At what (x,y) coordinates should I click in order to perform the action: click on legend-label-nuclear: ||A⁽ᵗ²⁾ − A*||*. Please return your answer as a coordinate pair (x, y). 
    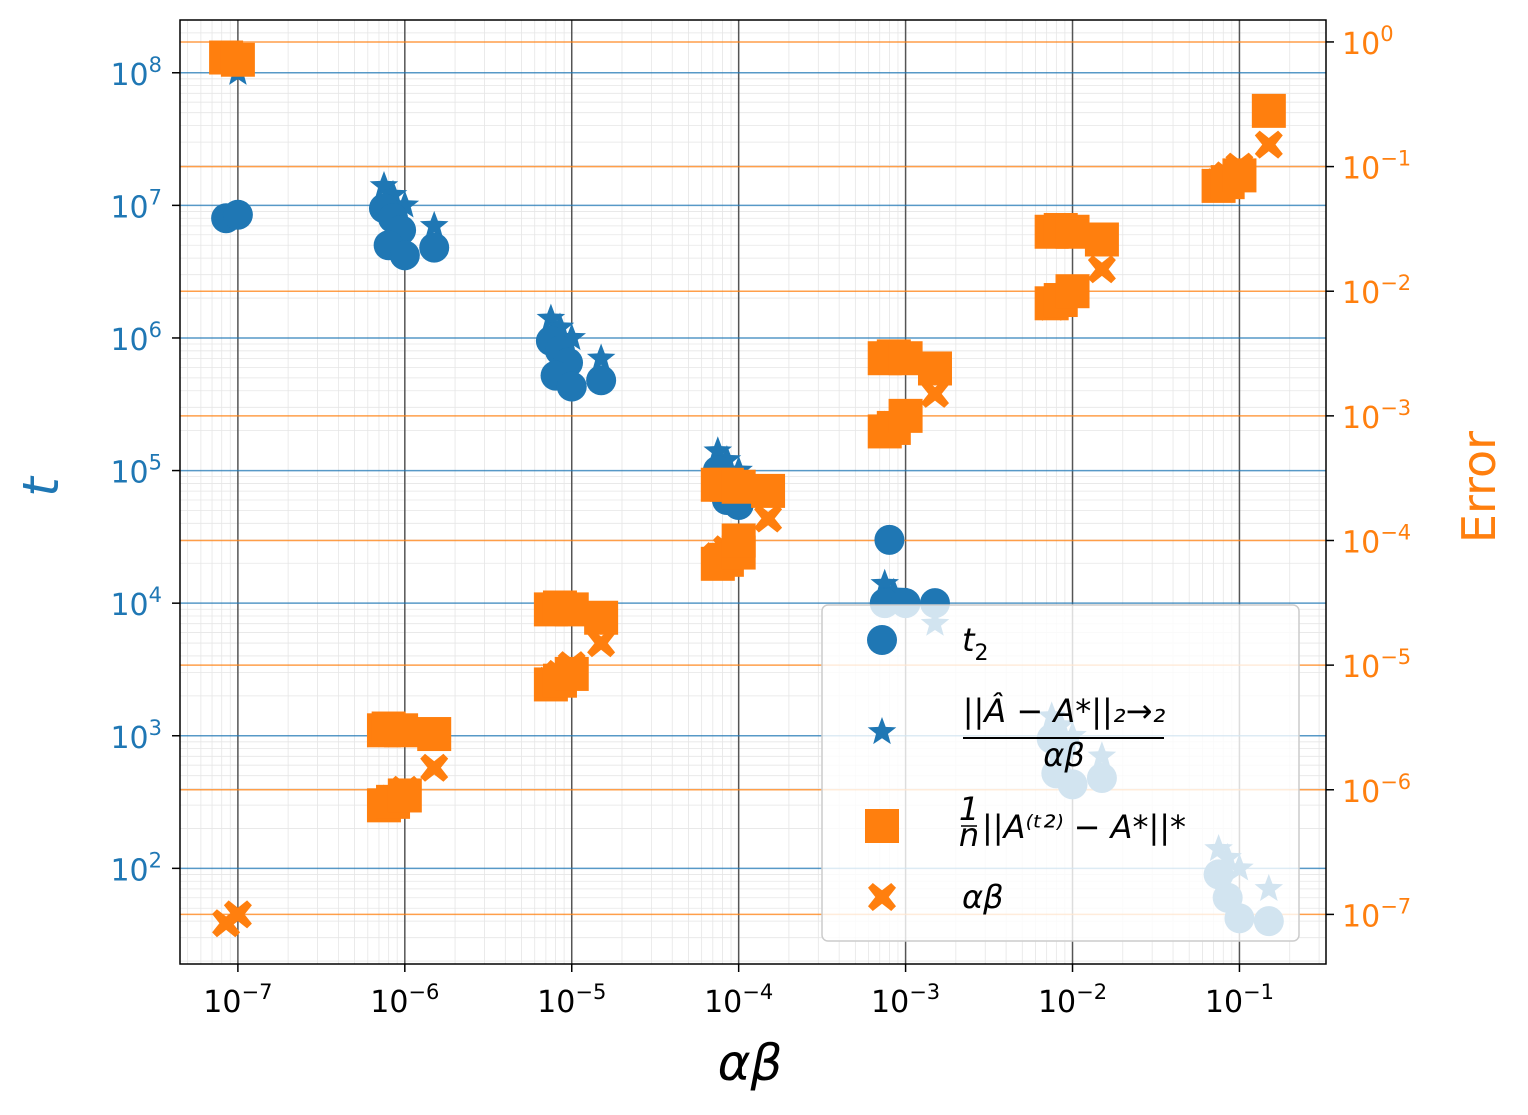
    Looking at the image, I should click on (1084, 827).